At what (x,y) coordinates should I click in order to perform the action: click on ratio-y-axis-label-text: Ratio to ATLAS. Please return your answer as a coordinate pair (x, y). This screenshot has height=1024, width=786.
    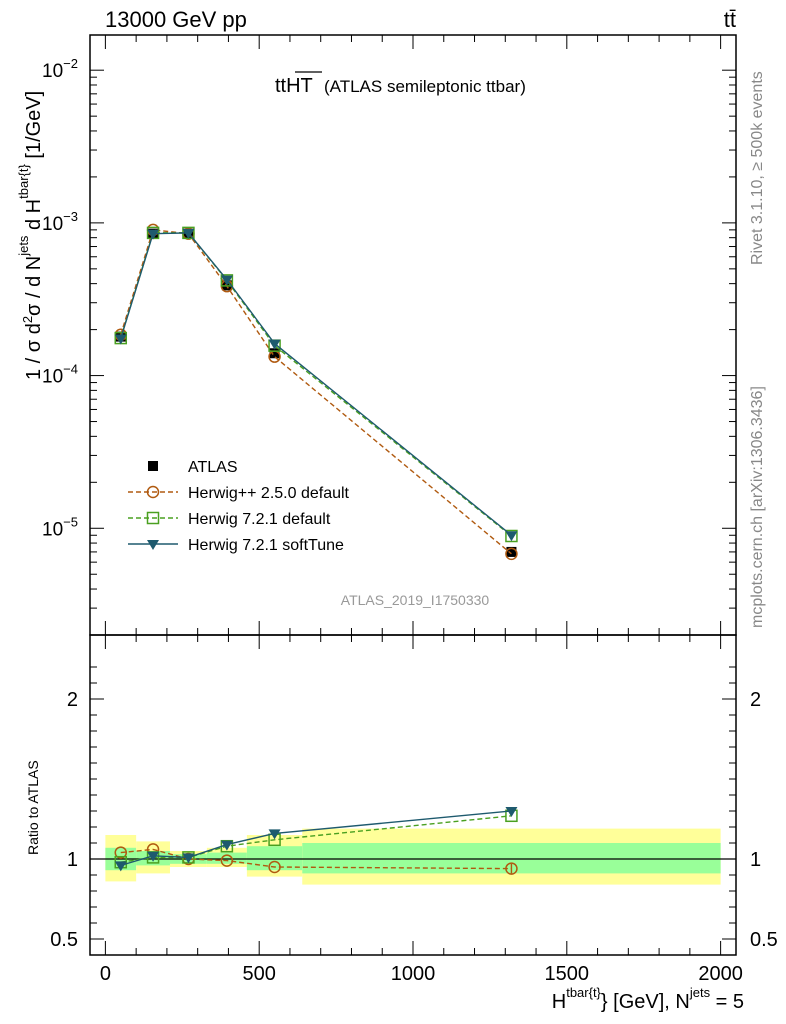
    Looking at the image, I should click on (33, 807).